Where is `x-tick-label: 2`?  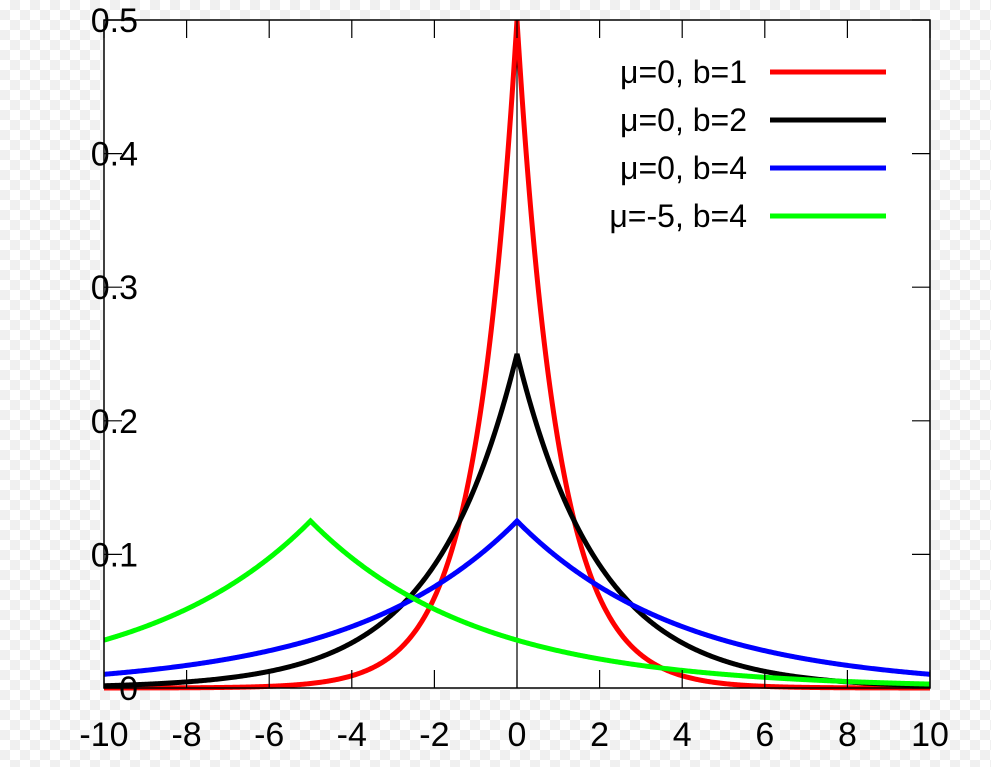
x-tick-label: 2 is located at coordinates (599, 735).